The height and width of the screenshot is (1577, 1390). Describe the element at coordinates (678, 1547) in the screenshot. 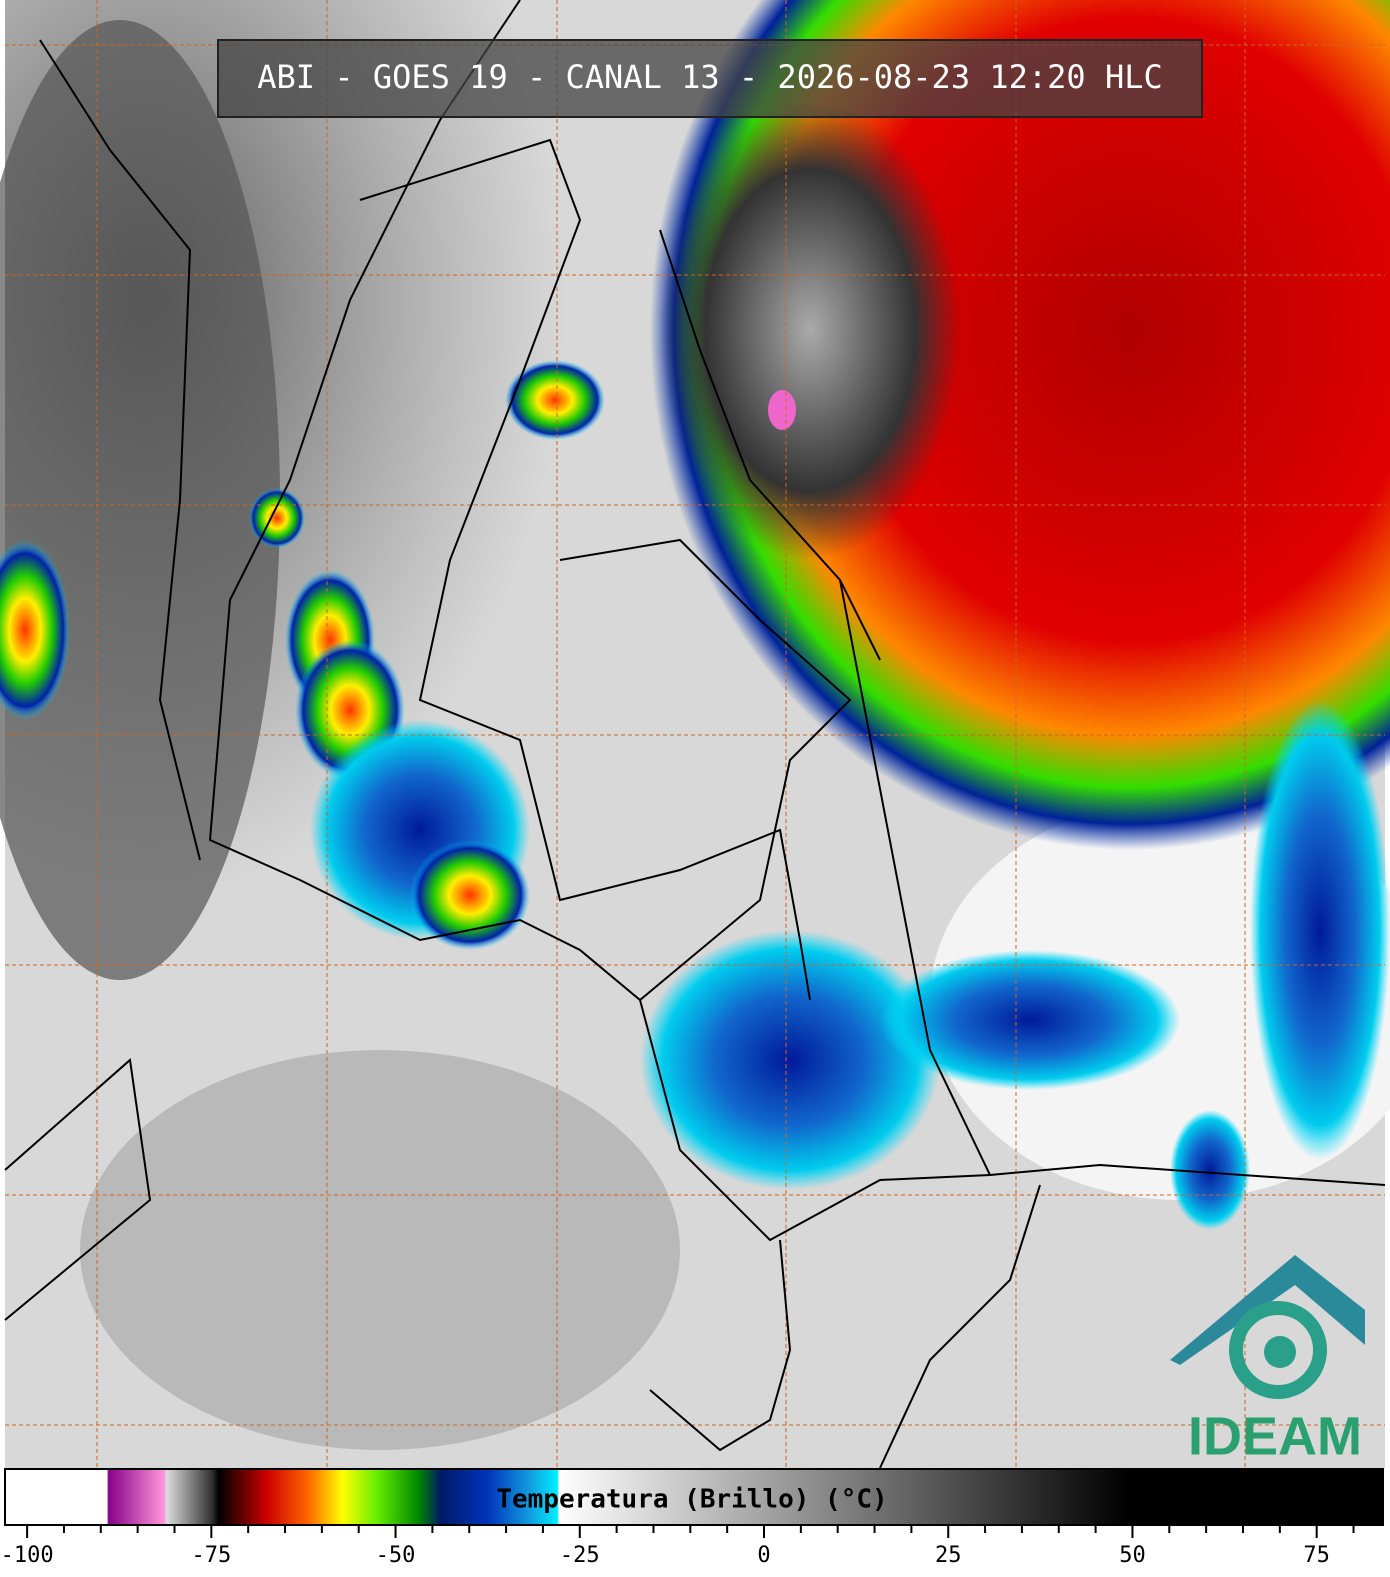

I see `colorbar-axis: -100 -75 -50 -25 0 25 50 75` at that location.